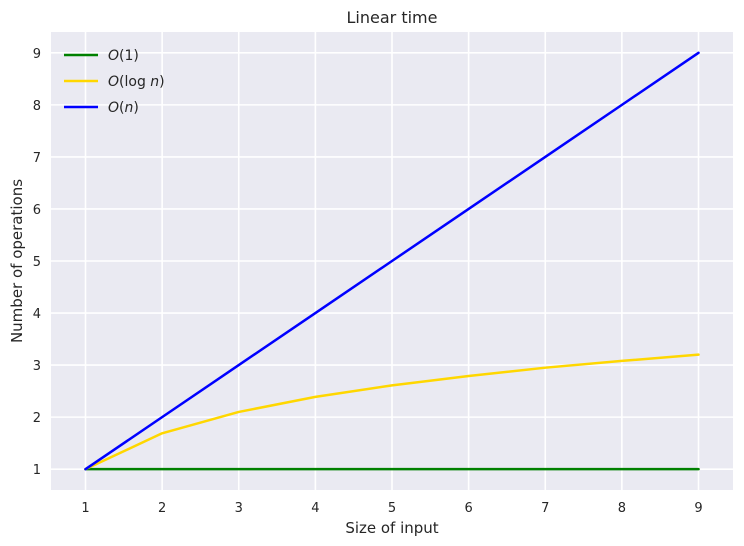 This screenshot has width=744, height=546. Describe the element at coordinates (123, 108) in the screenshot. I see `legend-label-on: O(n)` at that location.